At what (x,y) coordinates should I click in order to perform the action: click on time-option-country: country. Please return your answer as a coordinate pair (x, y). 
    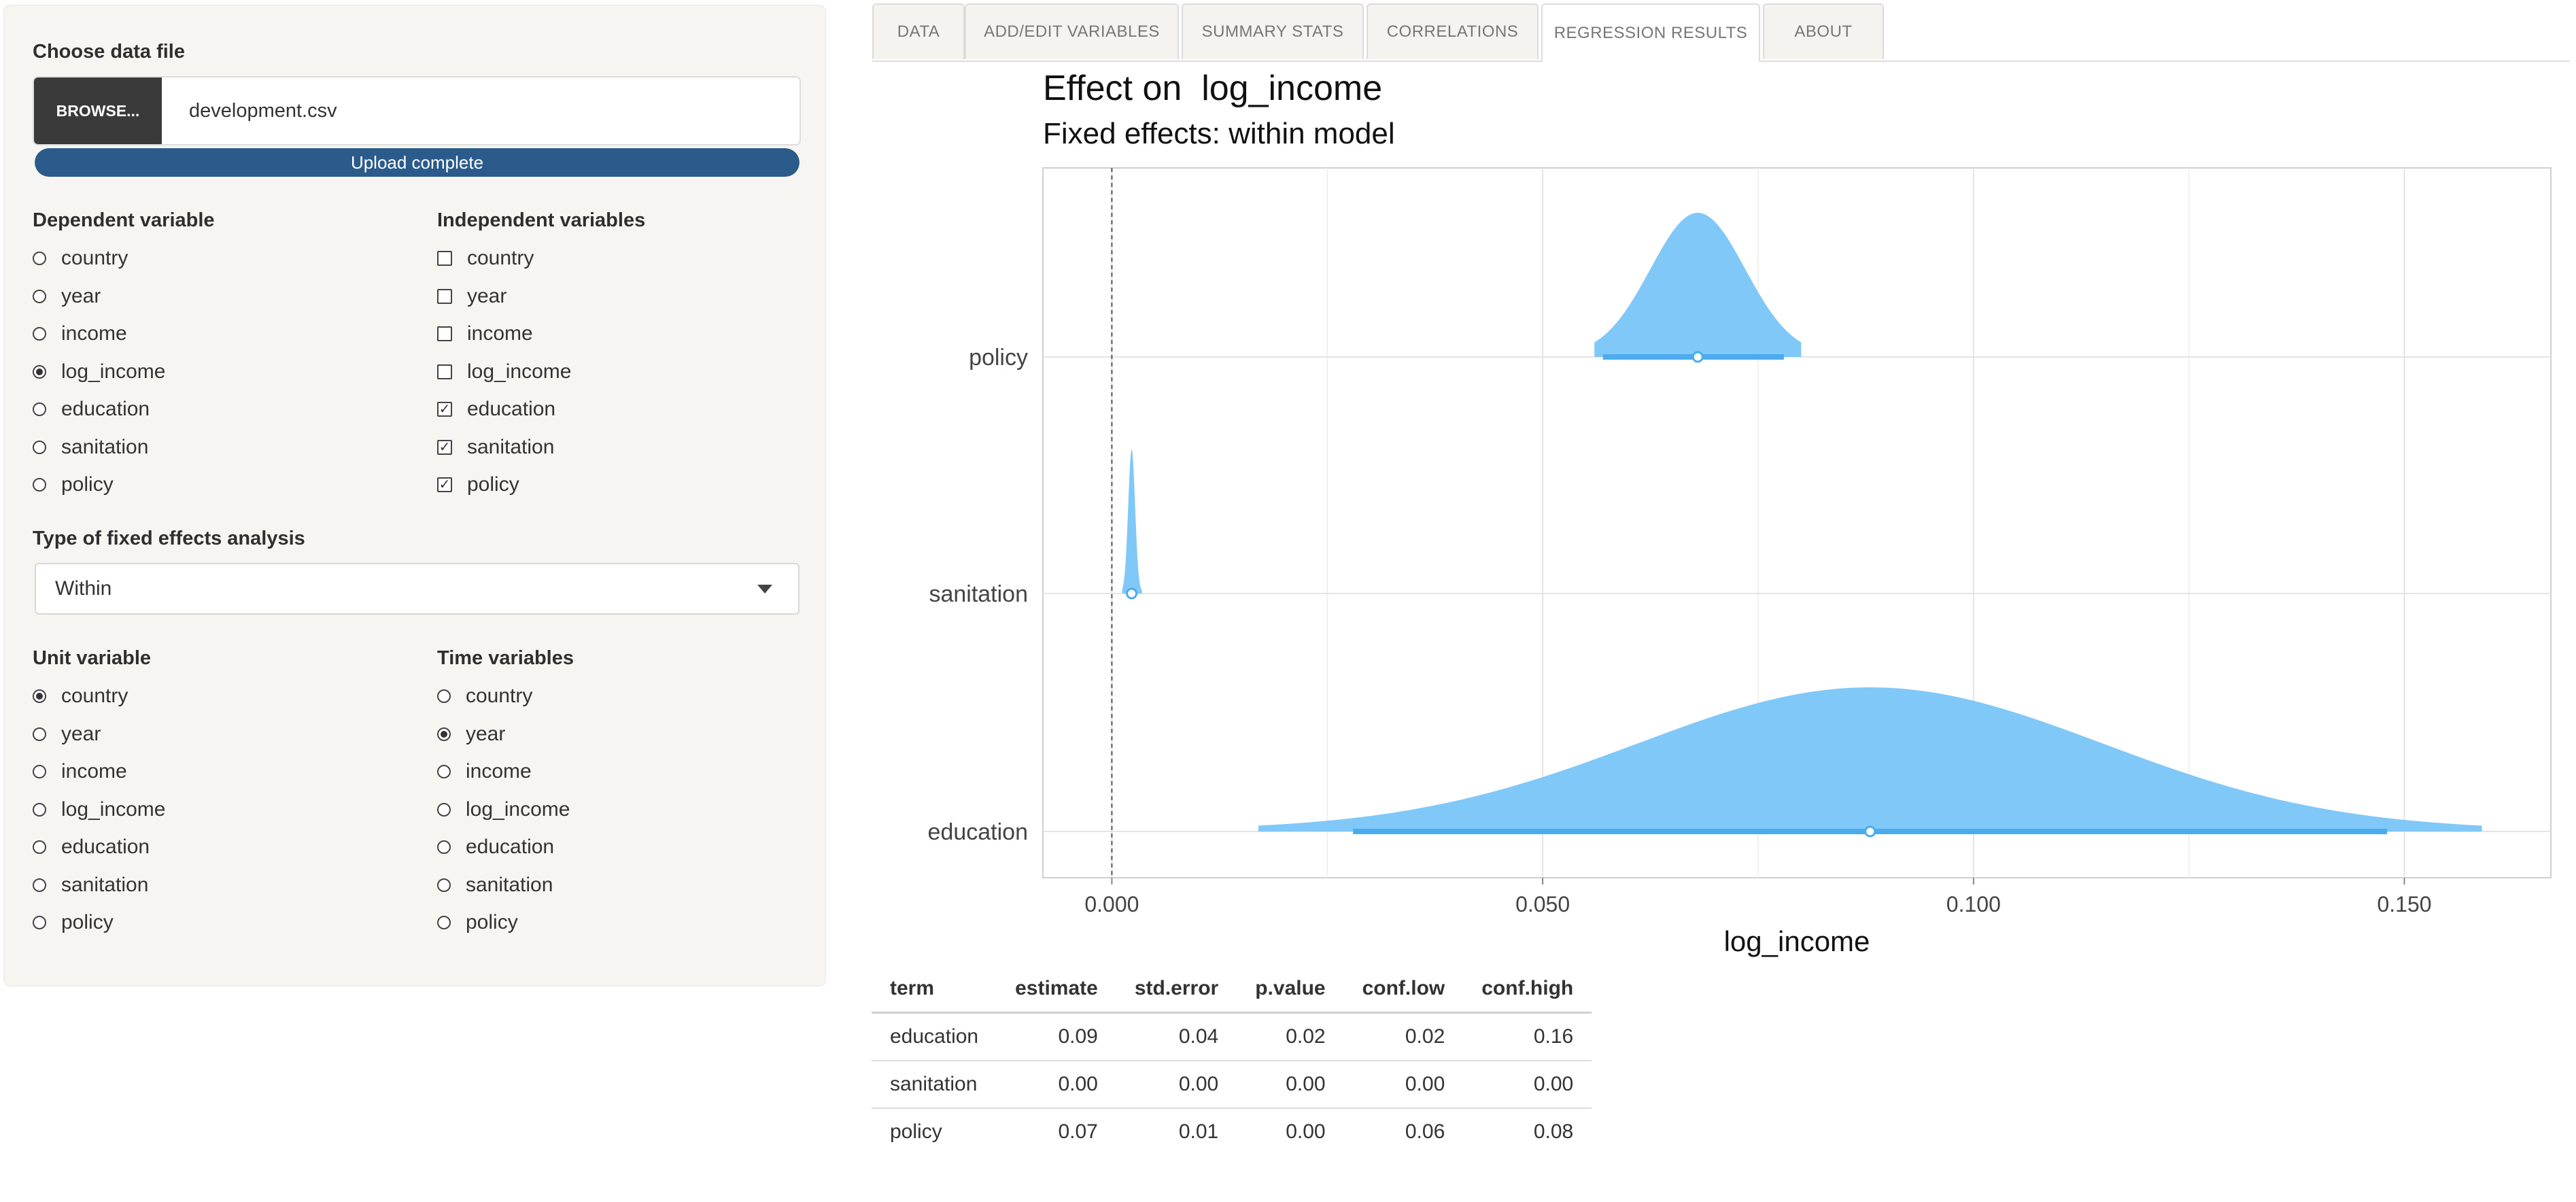
    Looking at the image, I should click on (484, 696).